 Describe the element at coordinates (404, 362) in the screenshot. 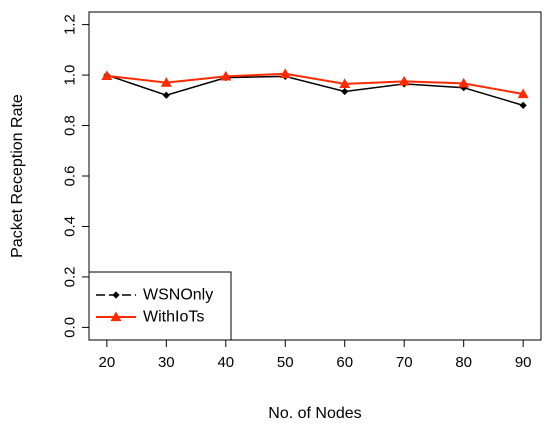

I see `x-tick-label: 70` at that location.